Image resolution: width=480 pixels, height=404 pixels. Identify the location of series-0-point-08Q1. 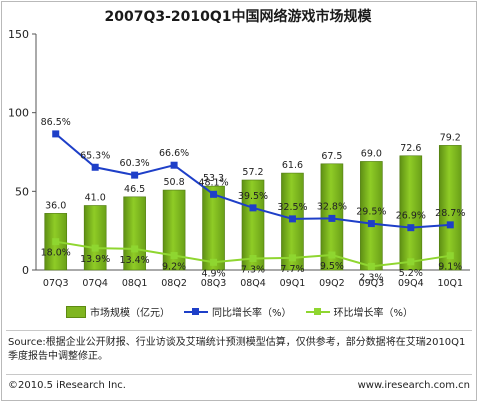
(135, 175).